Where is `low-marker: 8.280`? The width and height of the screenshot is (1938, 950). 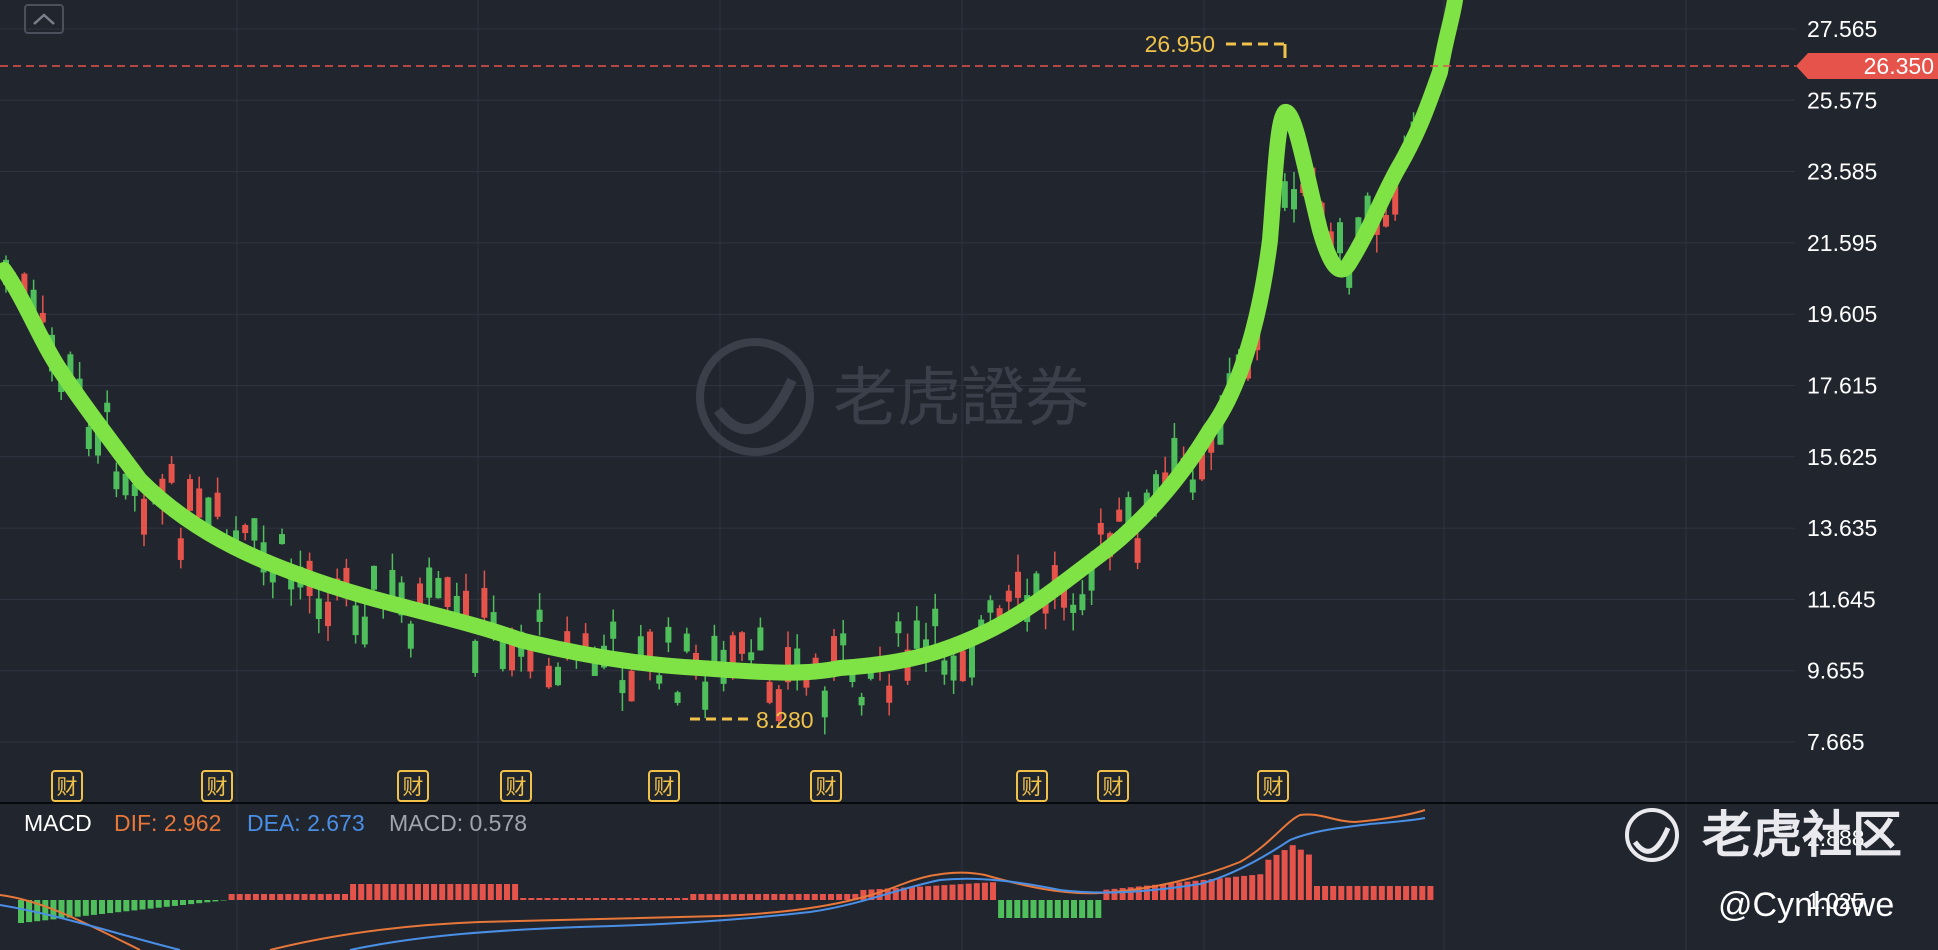
low-marker: 8.280 is located at coordinates (752, 720).